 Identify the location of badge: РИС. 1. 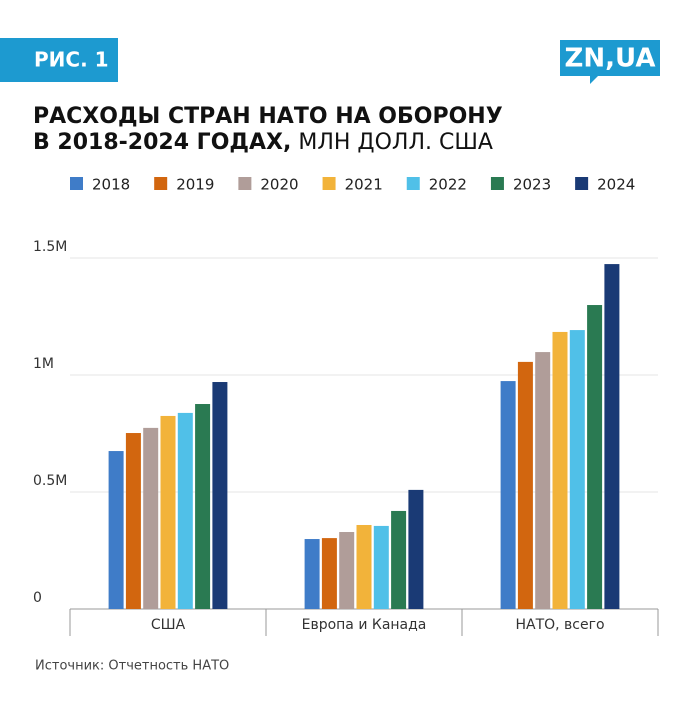
(71, 60).